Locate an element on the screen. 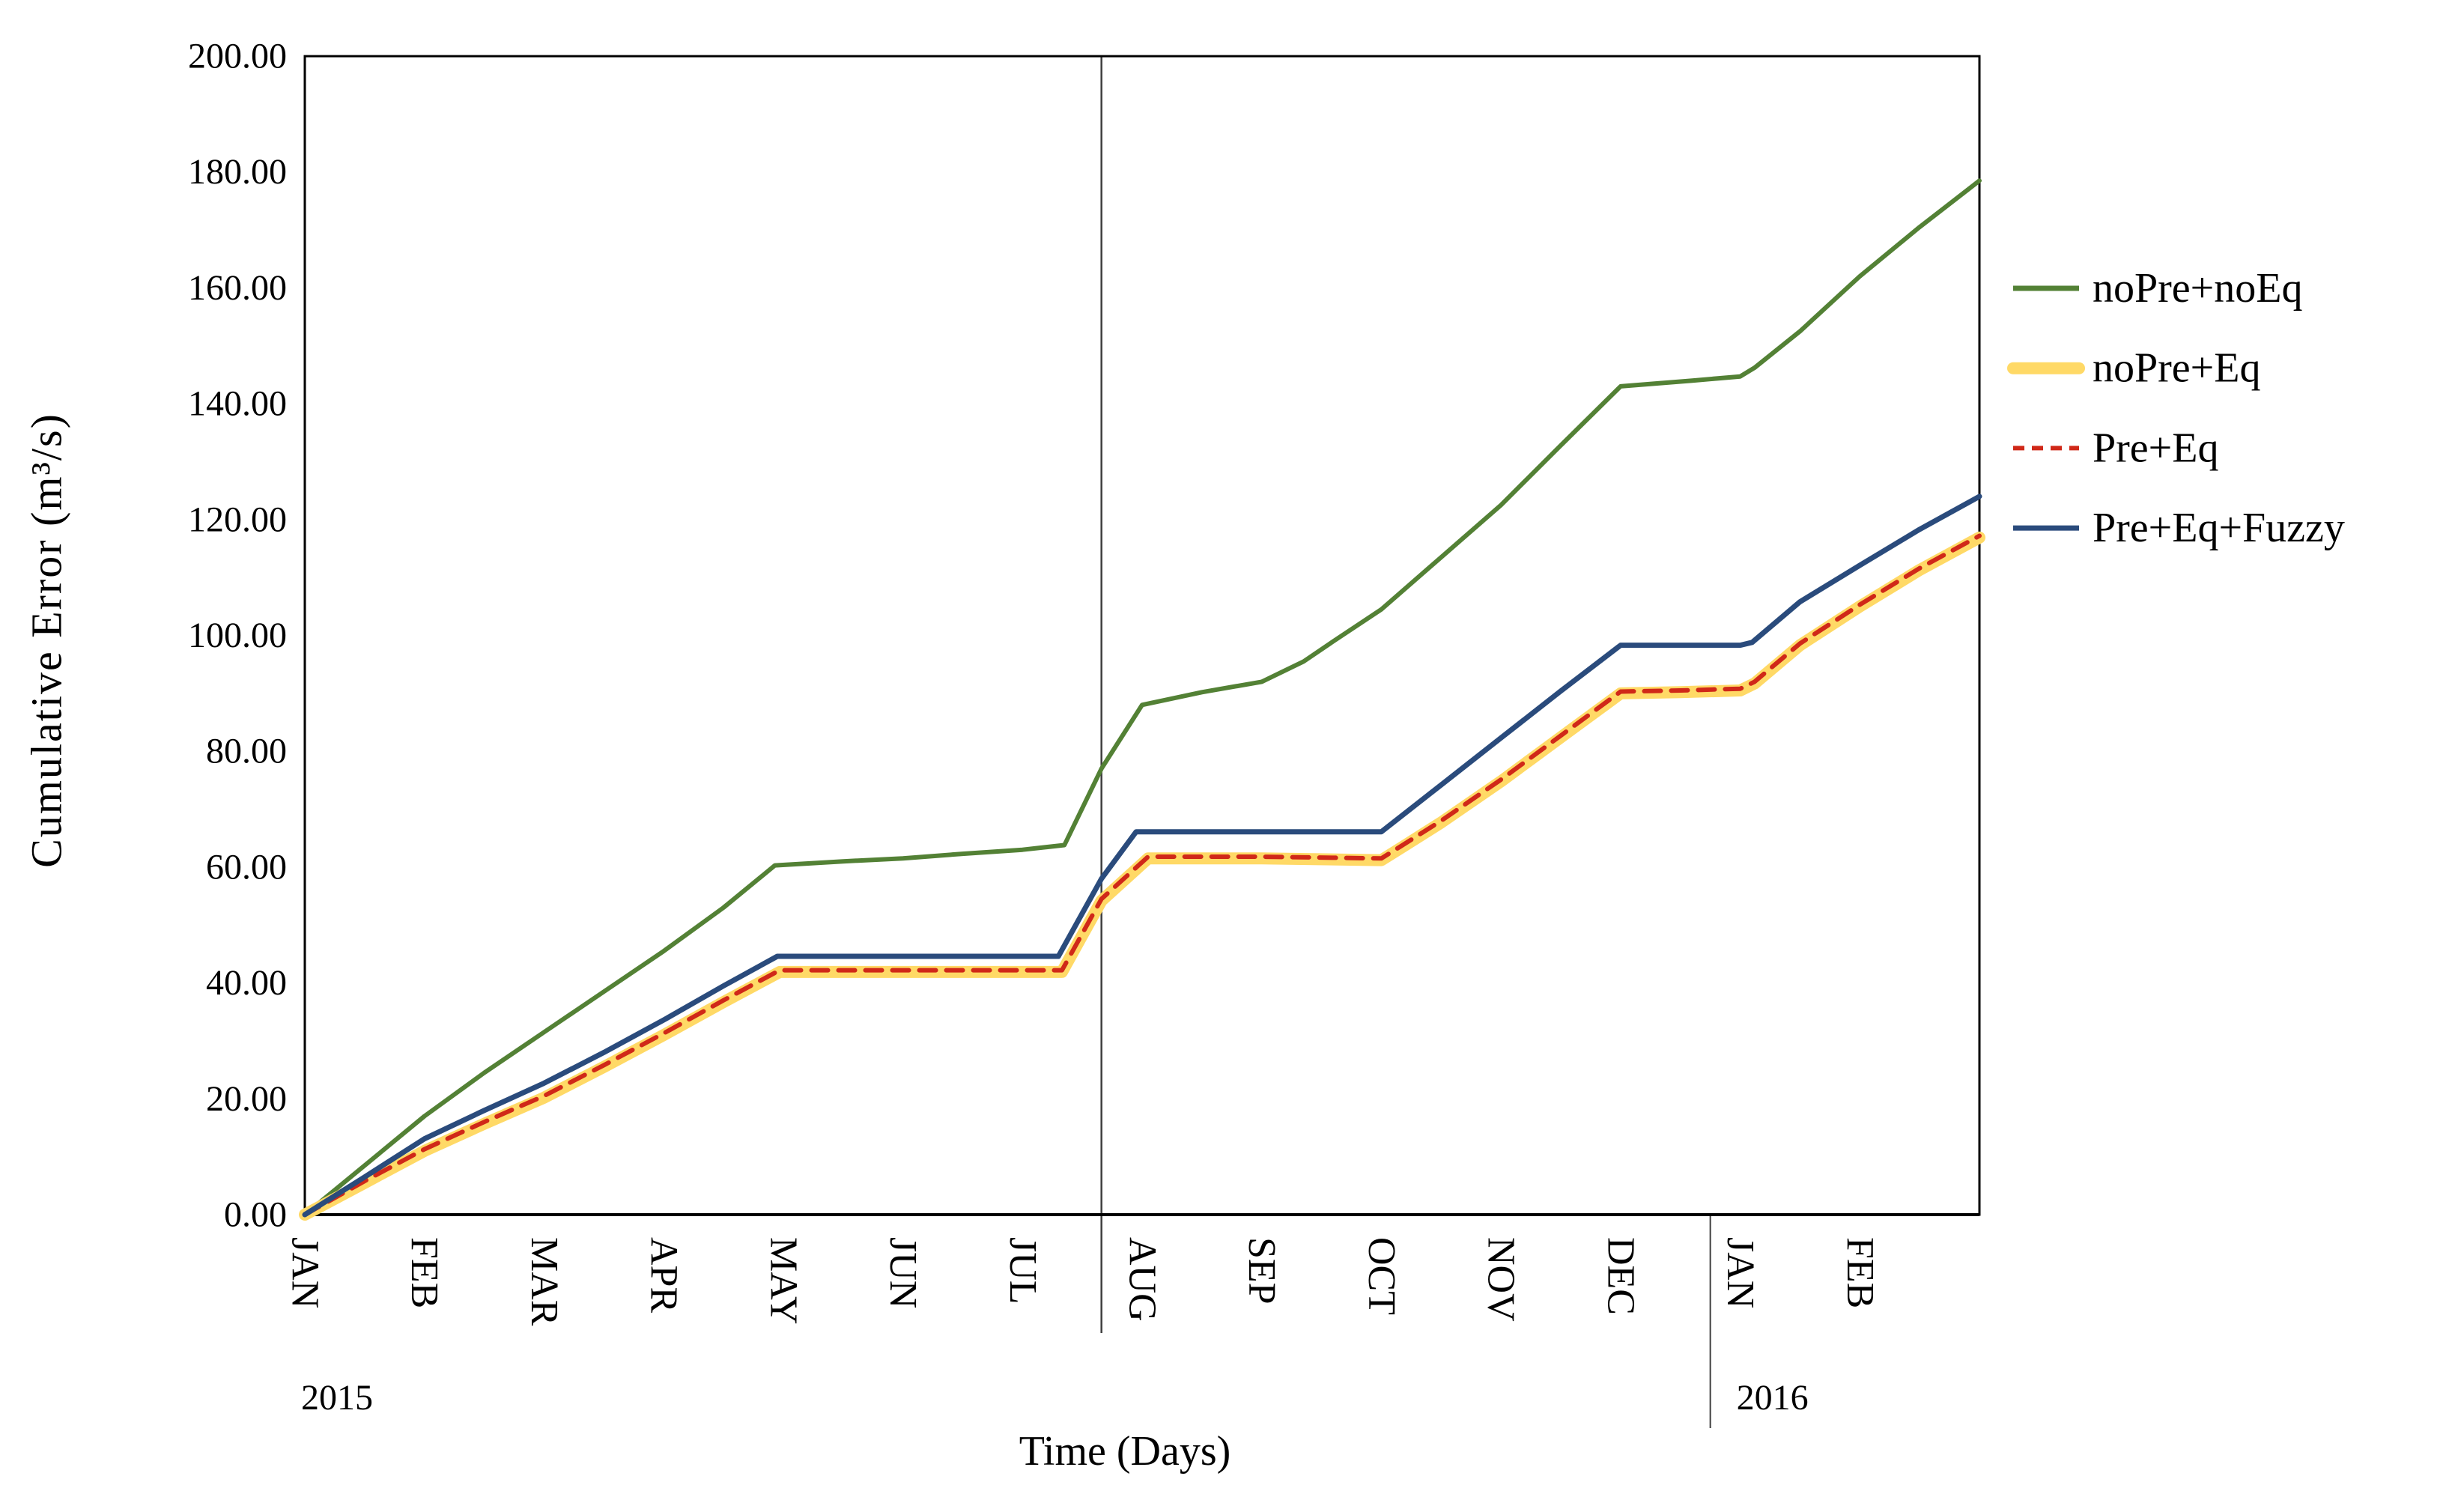  x-tick-month-label: NOV is located at coordinates (1501, 1280).